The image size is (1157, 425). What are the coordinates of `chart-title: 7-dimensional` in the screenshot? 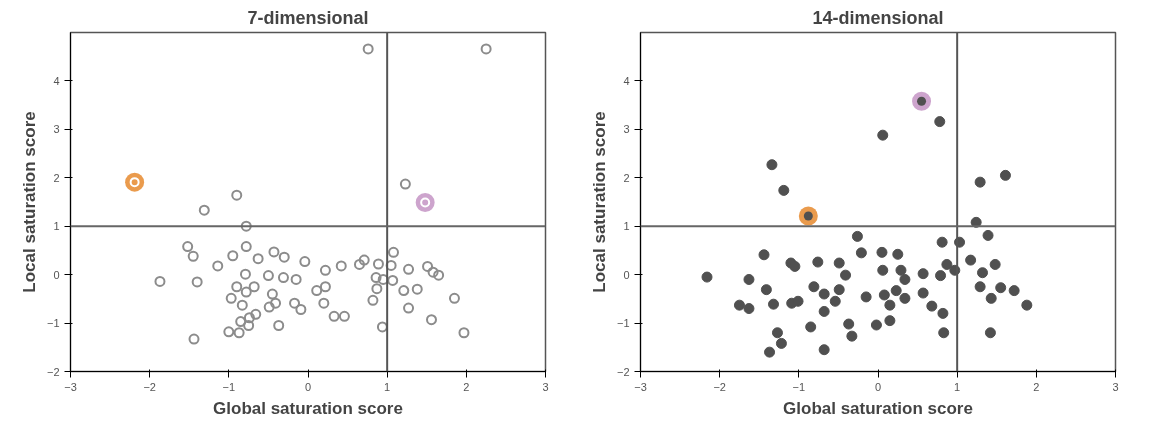 It's located at (308, 17).